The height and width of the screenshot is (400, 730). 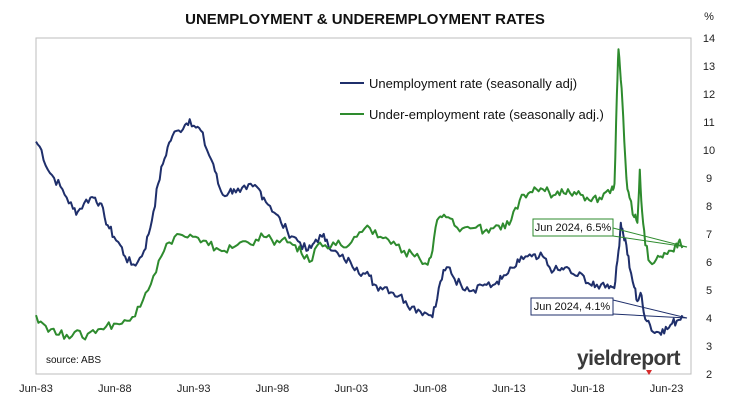 What do you see at coordinates (709, 151) in the screenshot?
I see `y-tick-label: 10` at bounding box center [709, 151].